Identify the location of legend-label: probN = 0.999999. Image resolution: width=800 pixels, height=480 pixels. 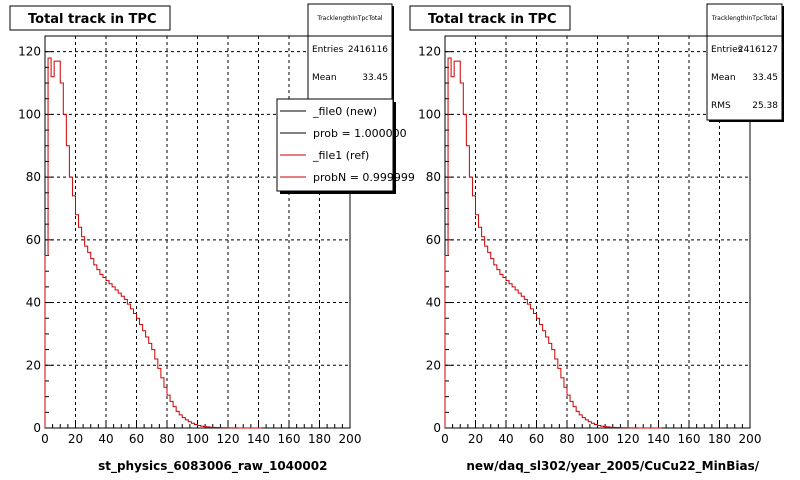
(364, 177).